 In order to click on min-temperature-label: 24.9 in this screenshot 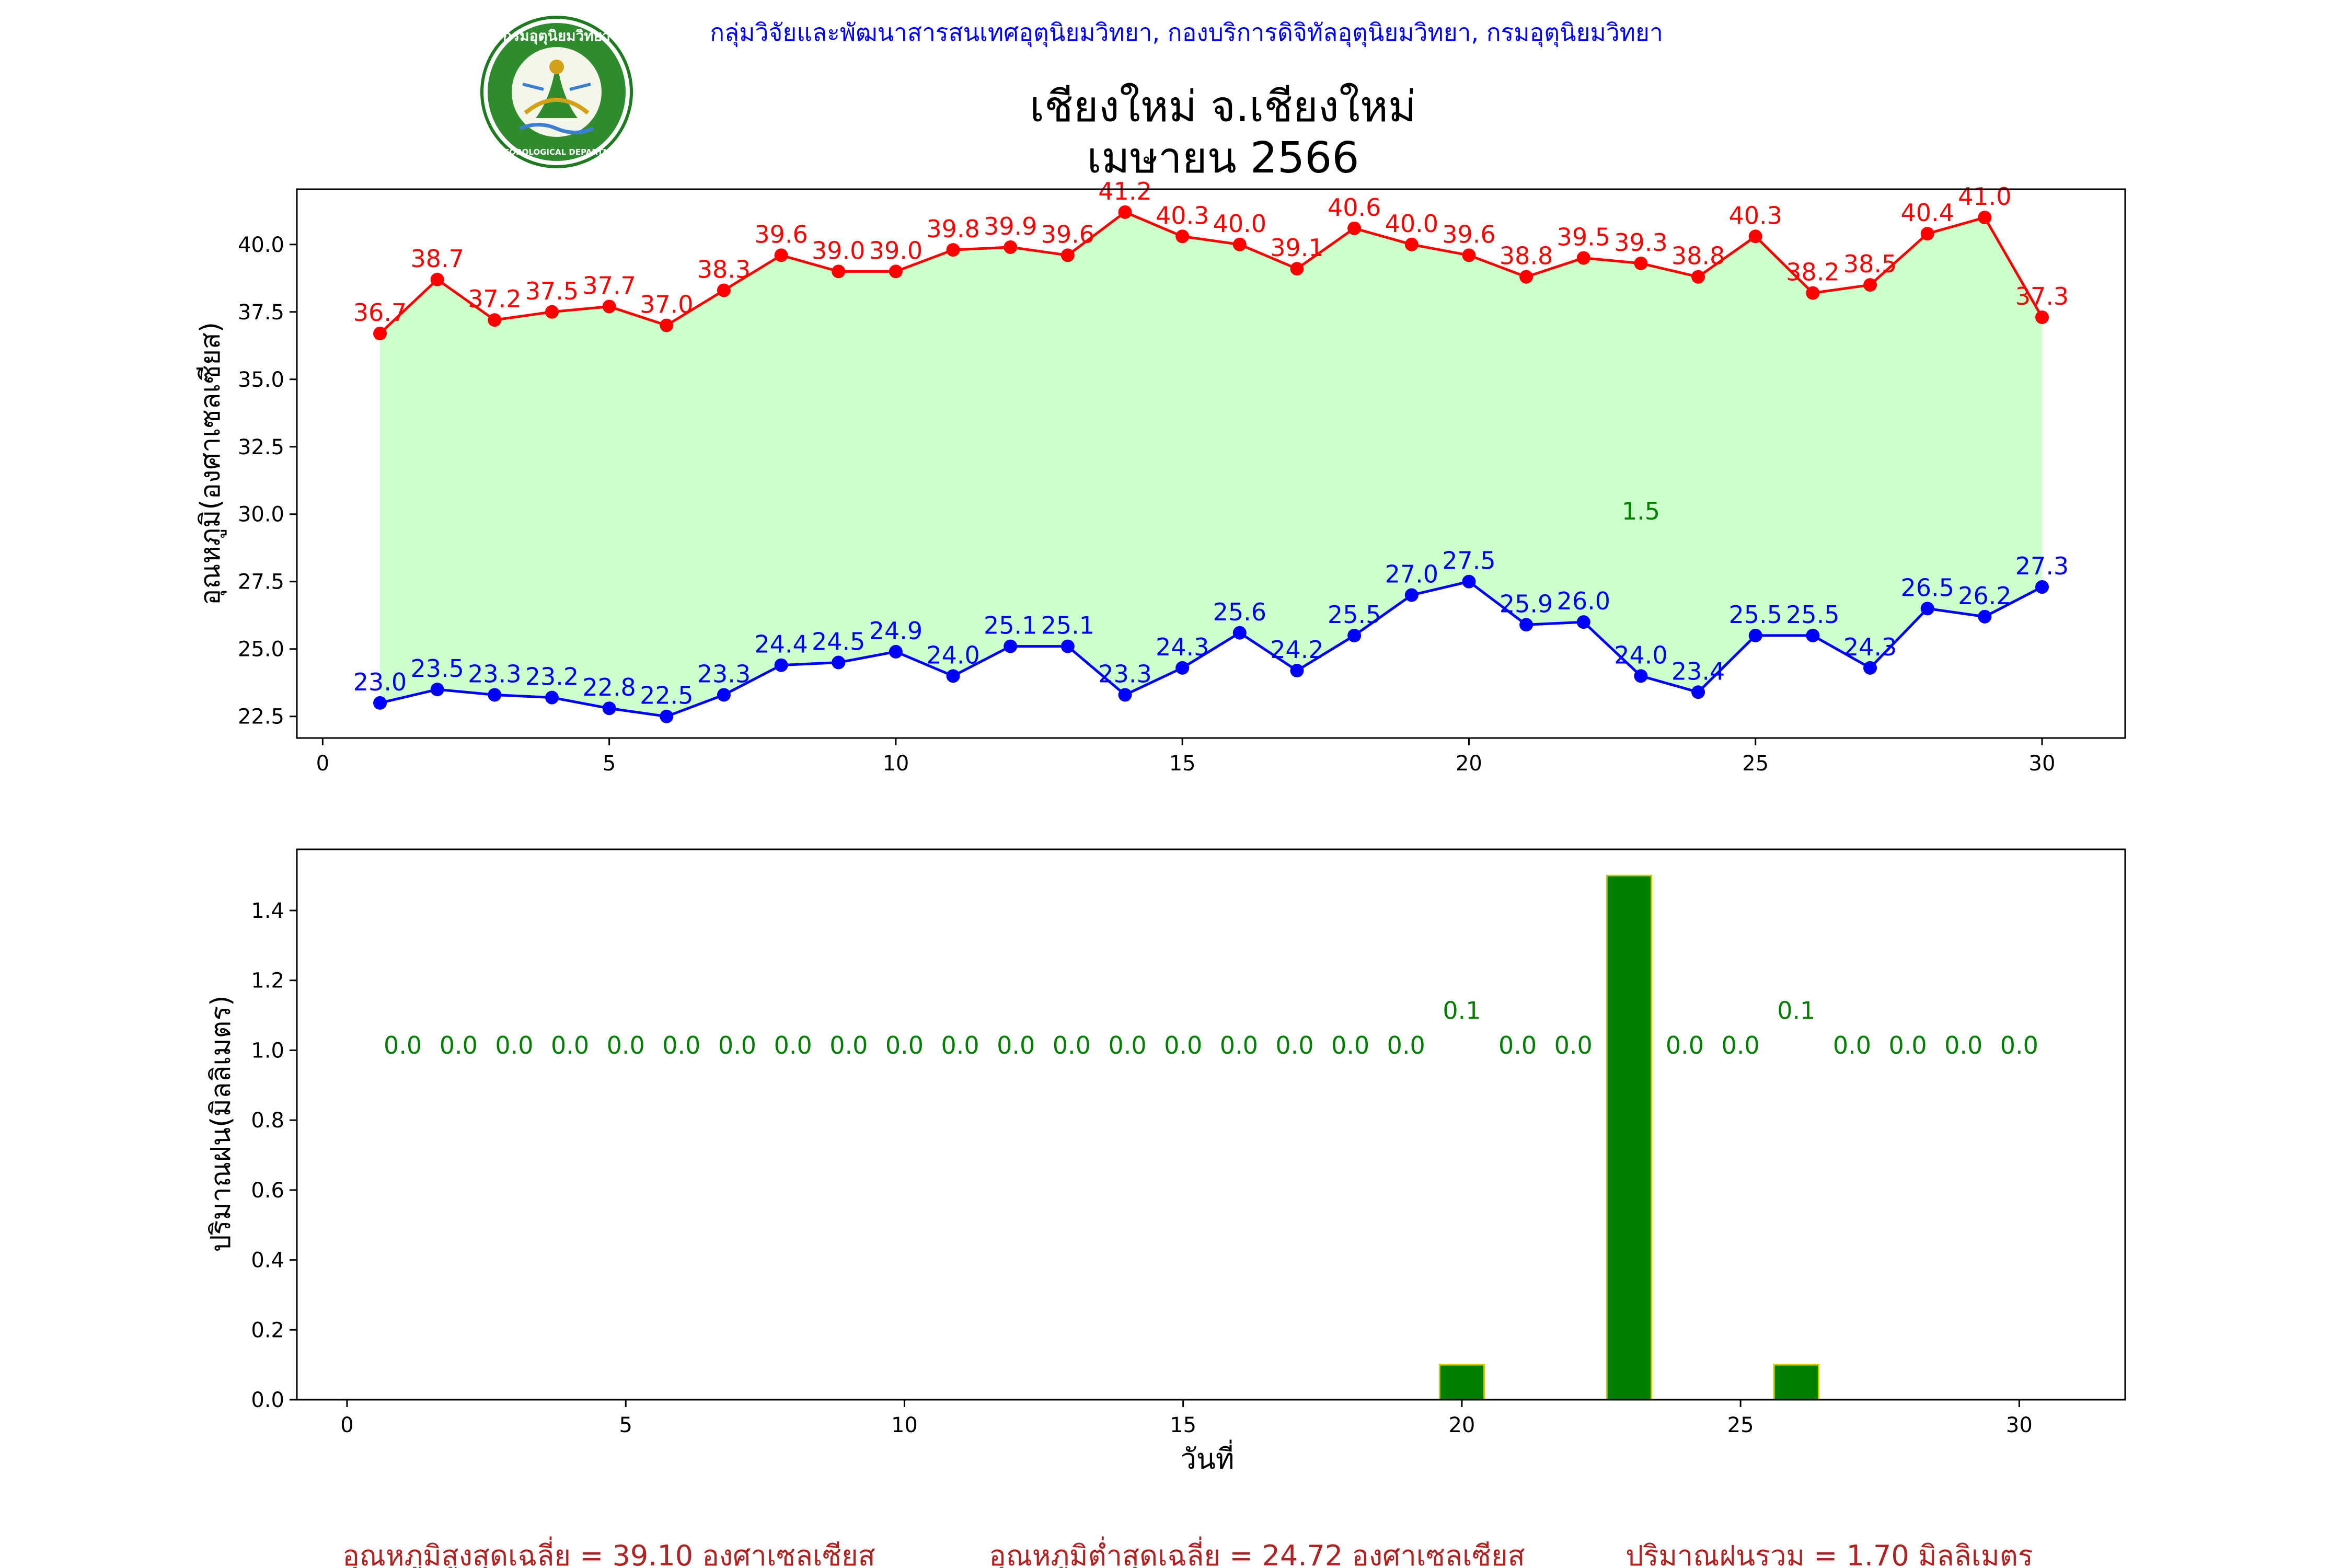, I will do `click(896, 631)`.